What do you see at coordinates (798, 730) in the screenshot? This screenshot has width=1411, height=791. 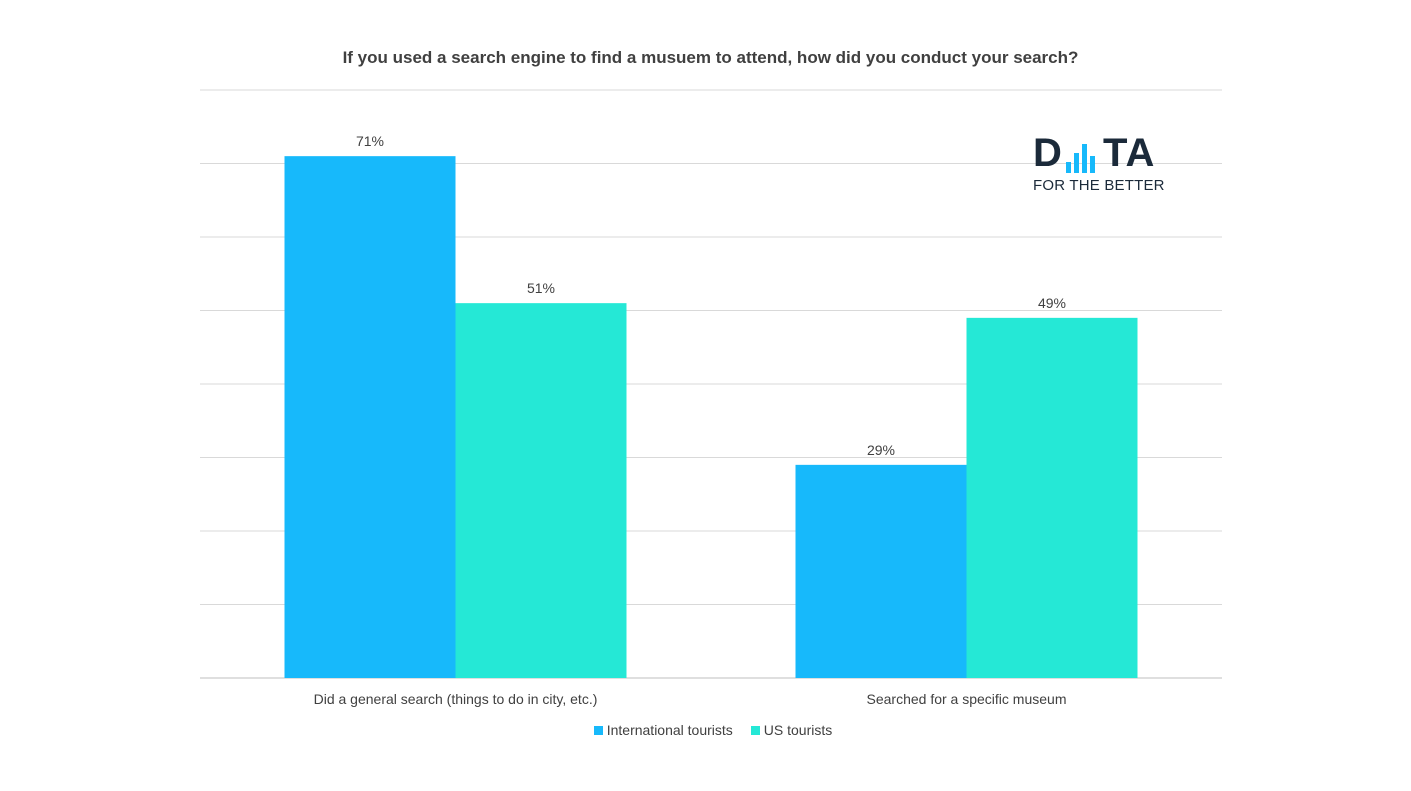 I see `legend-label: US tourists` at bounding box center [798, 730].